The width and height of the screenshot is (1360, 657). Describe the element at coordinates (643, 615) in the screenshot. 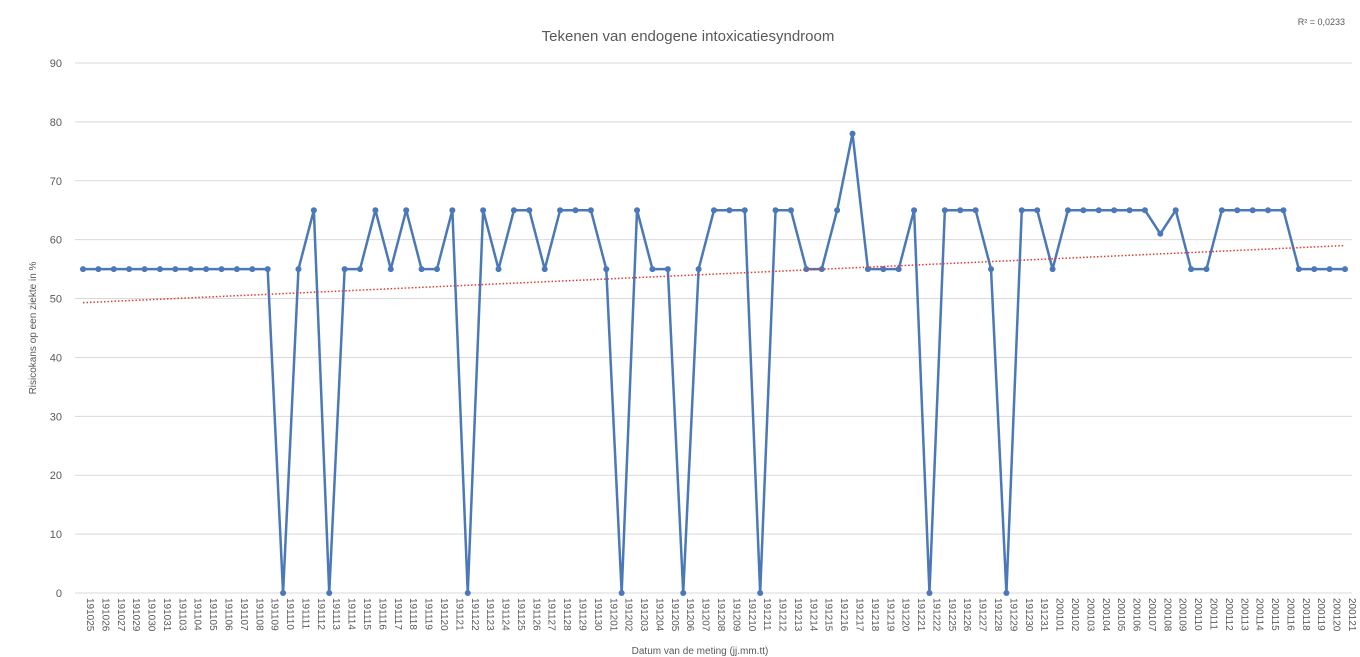

I see `x-tick-label: 191203` at that location.